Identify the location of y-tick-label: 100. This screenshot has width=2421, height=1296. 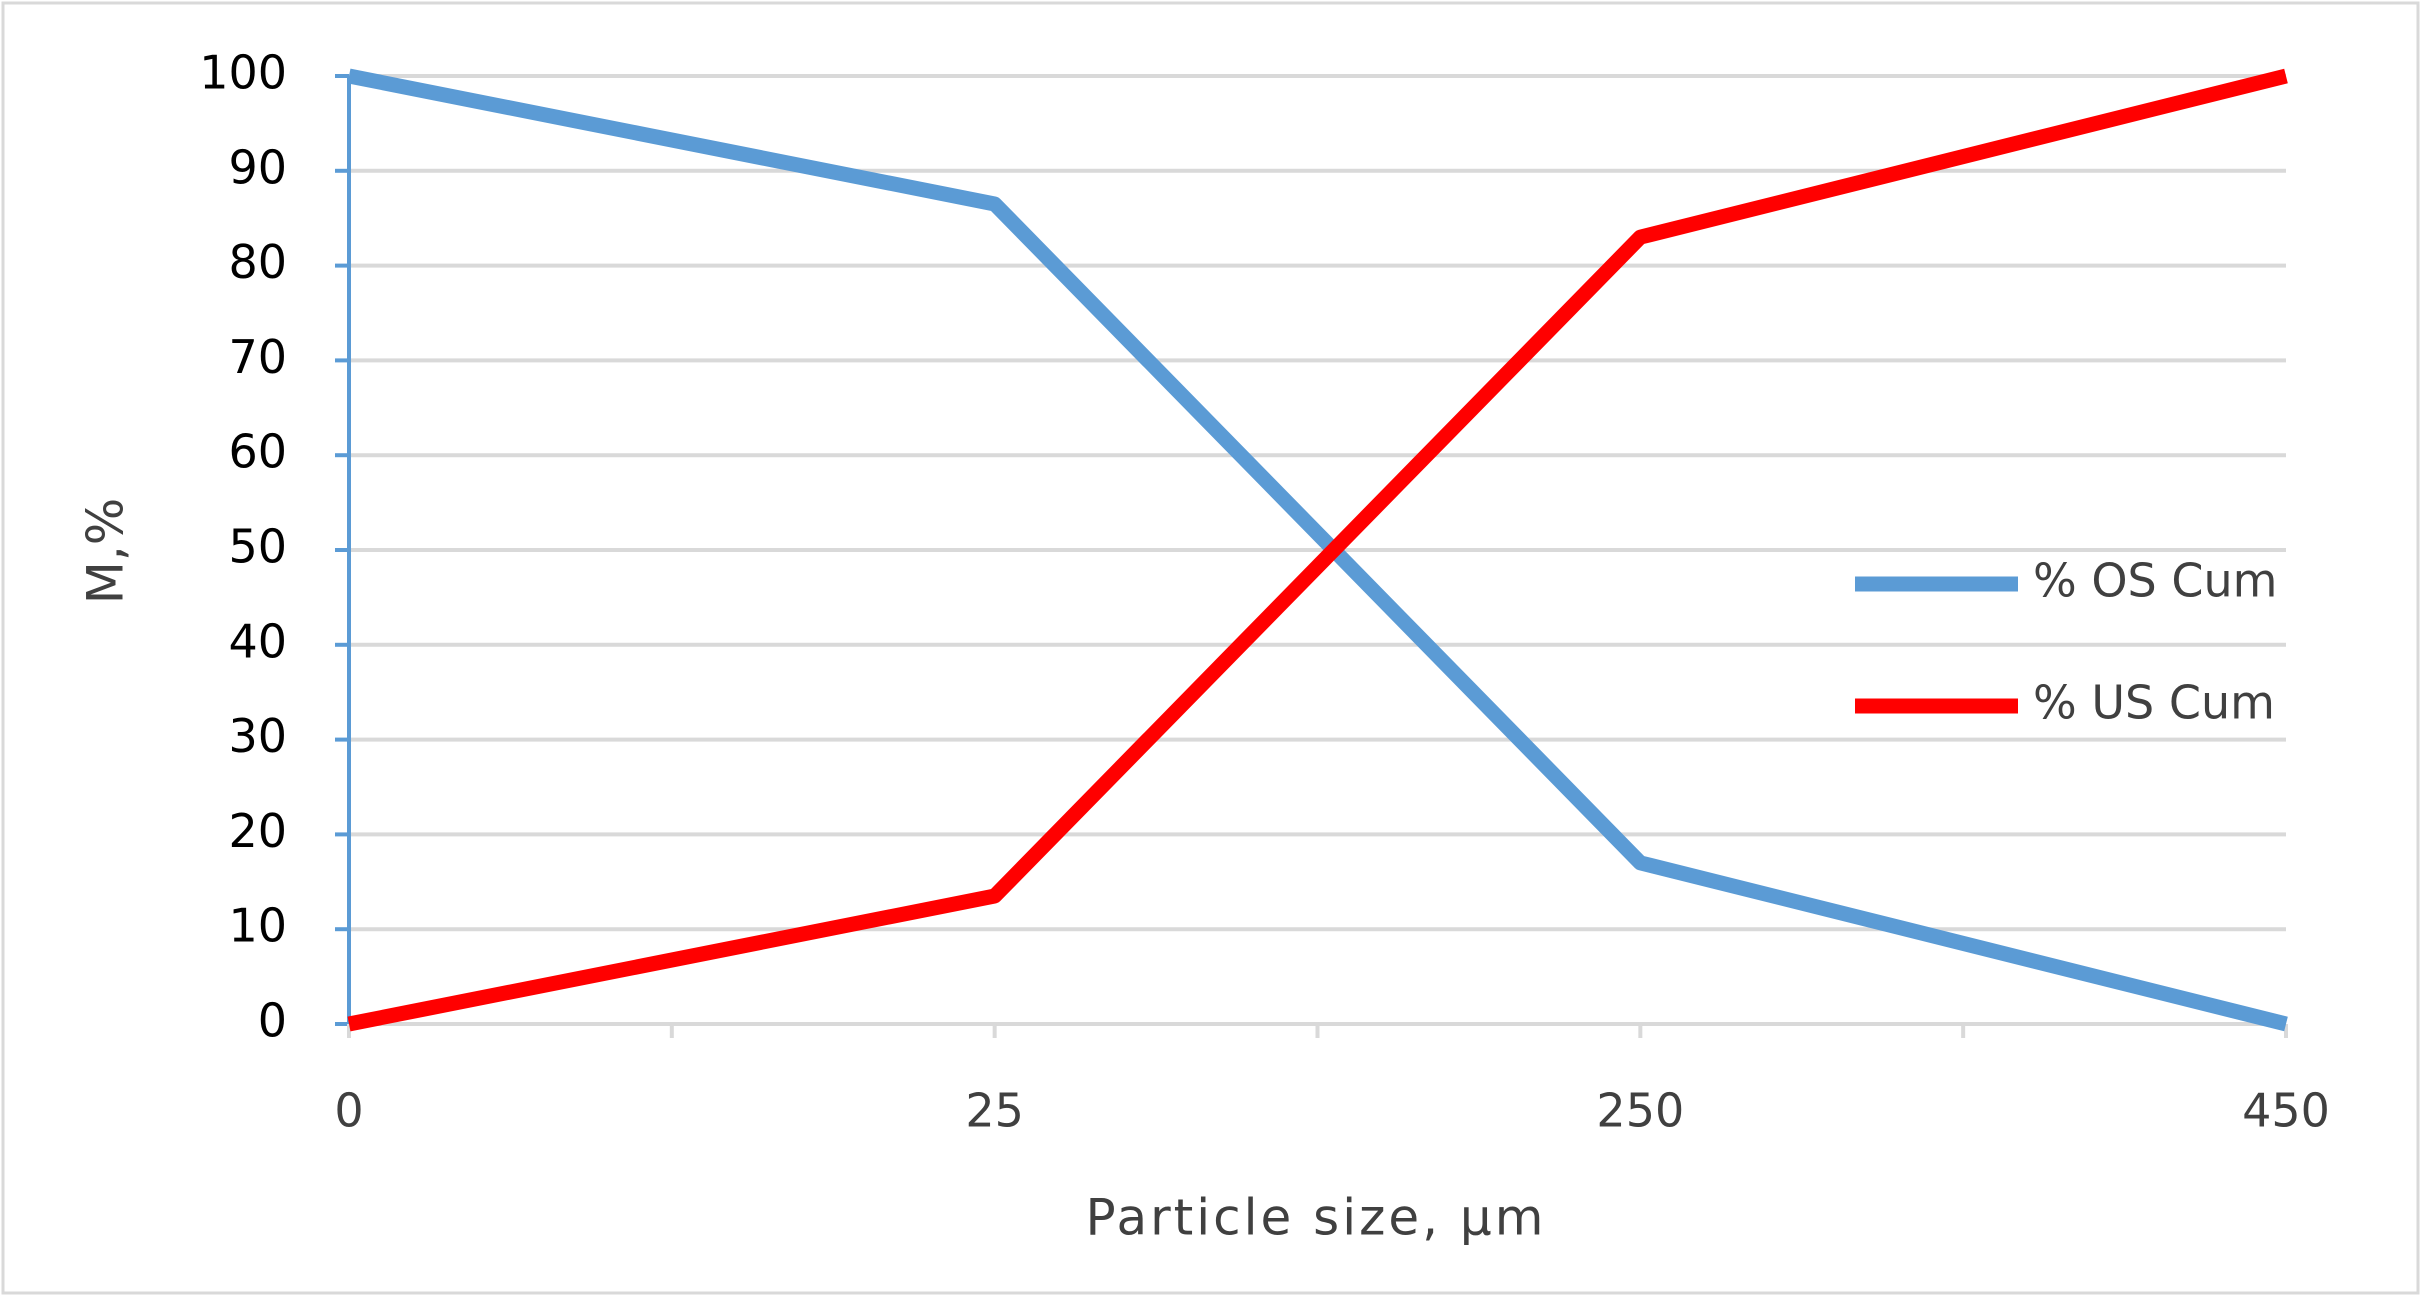
(243, 73).